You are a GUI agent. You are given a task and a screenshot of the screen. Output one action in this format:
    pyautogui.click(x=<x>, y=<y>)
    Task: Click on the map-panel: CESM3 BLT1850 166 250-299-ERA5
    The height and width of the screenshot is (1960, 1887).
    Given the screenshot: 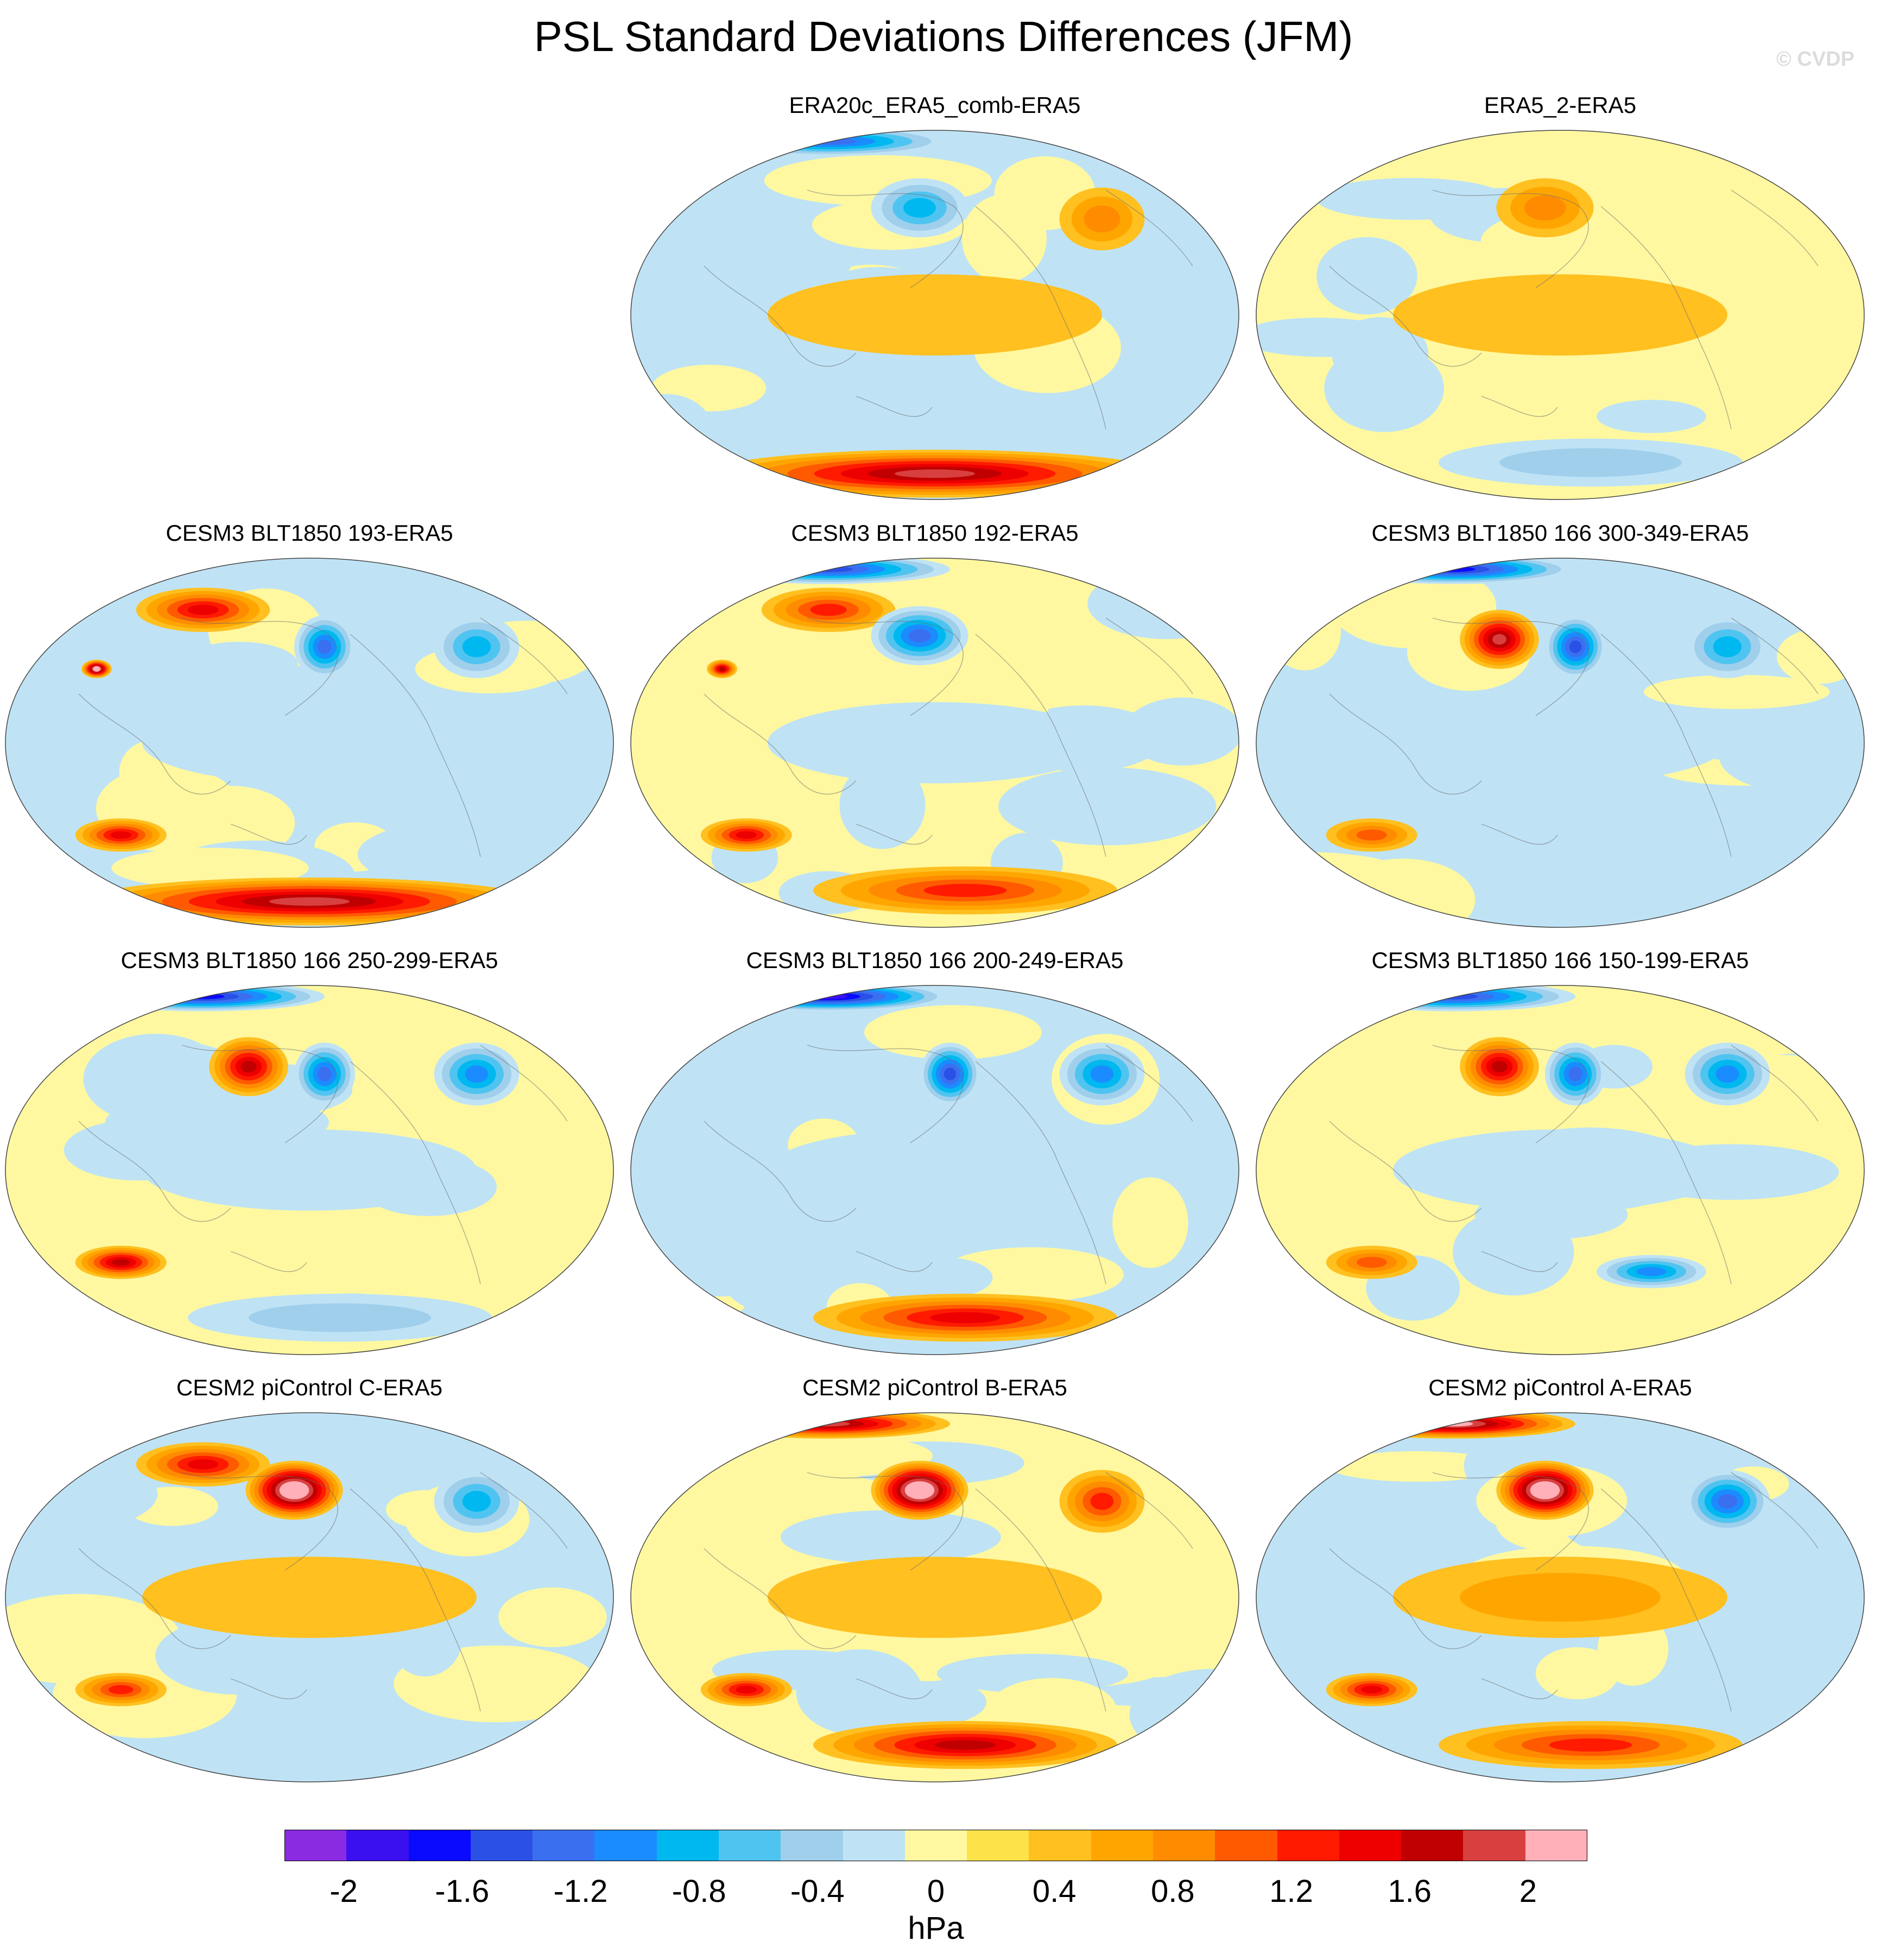 What is the action you would take?
    pyautogui.click(x=310, y=1159)
    